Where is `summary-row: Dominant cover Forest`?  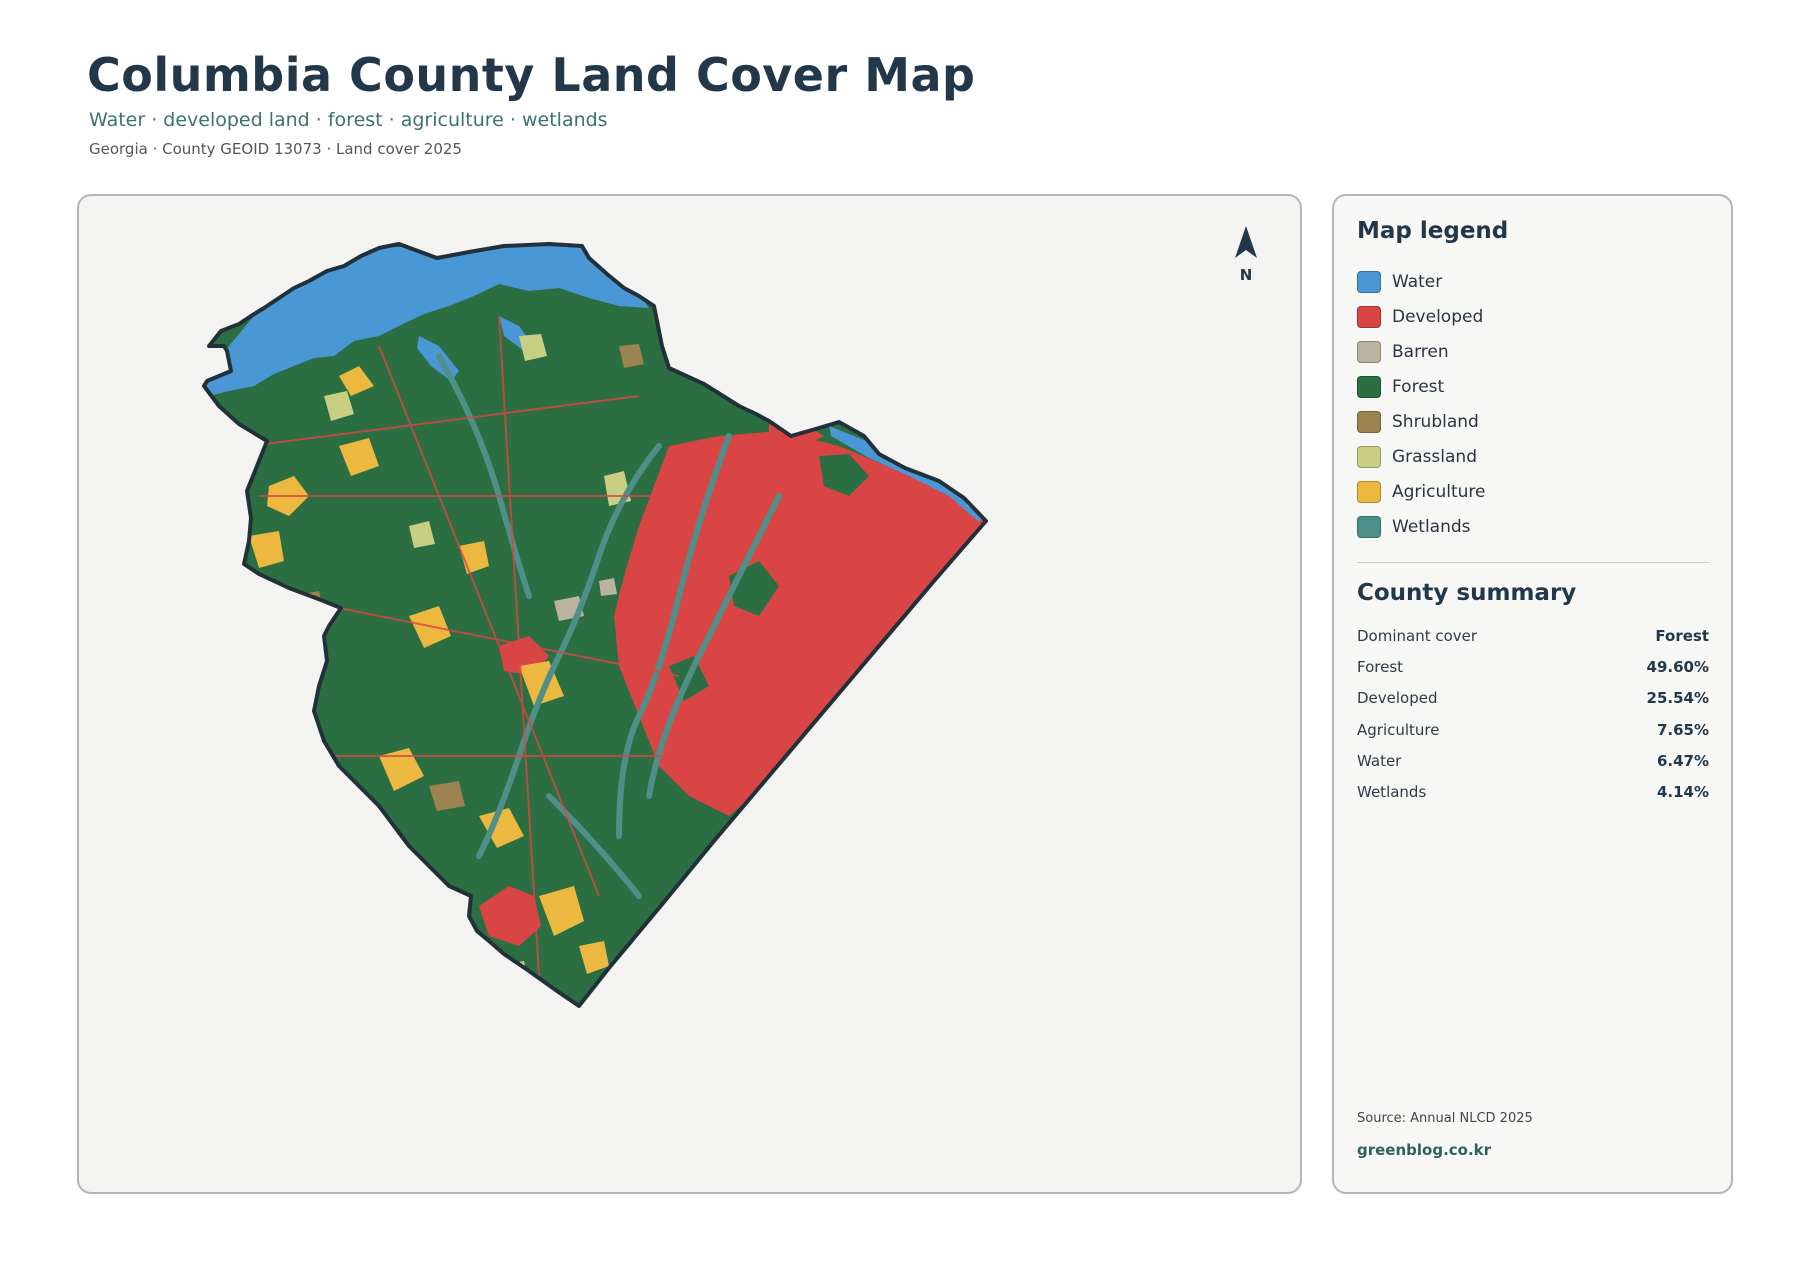
summary-row: Dominant cover Forest is located at coordinates (1533, 635).